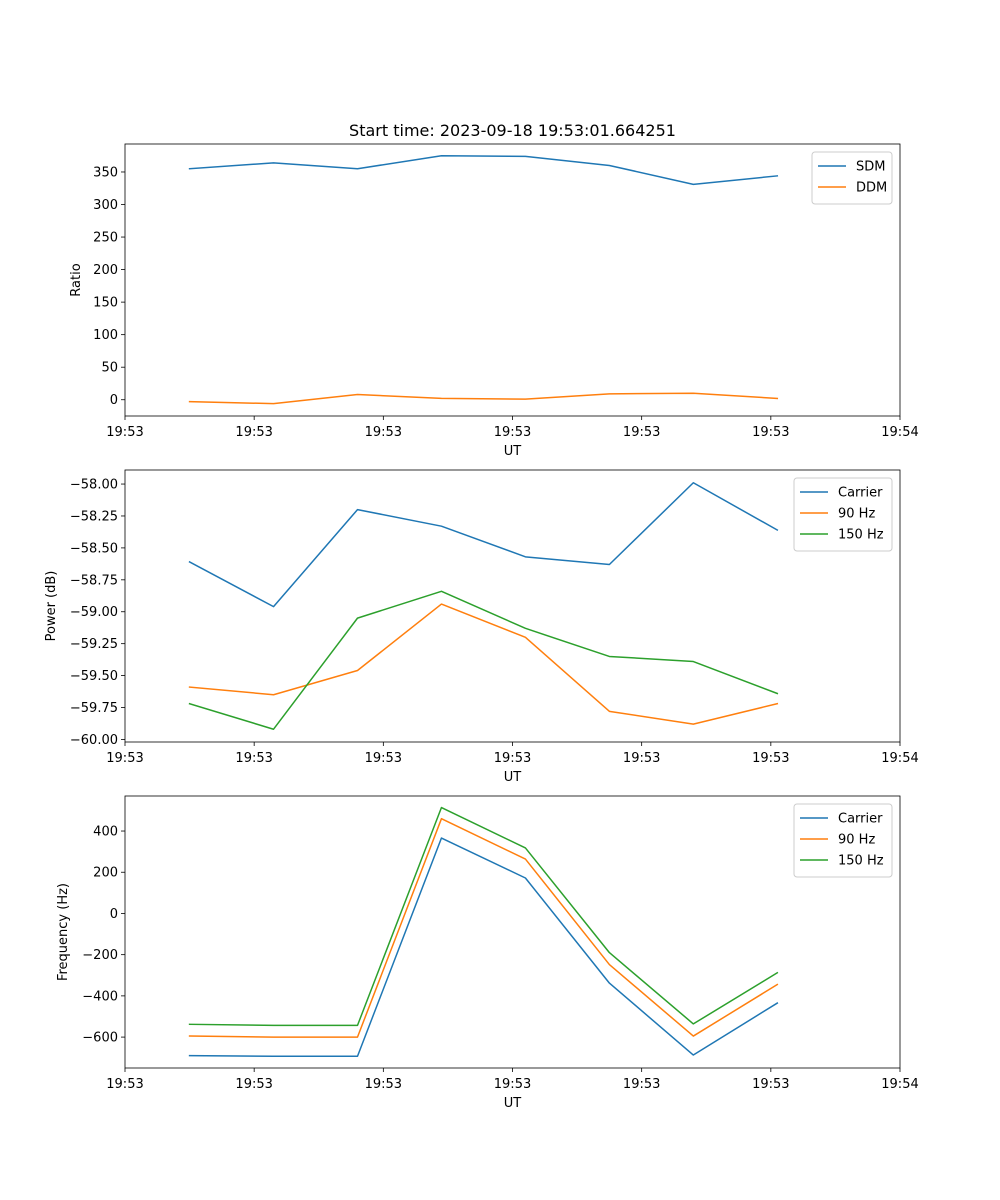 This screenshot has height=1200, width=1000. I want to click on legend-power: Carrier 90 Hz 150 Hz, so click(843, 514).